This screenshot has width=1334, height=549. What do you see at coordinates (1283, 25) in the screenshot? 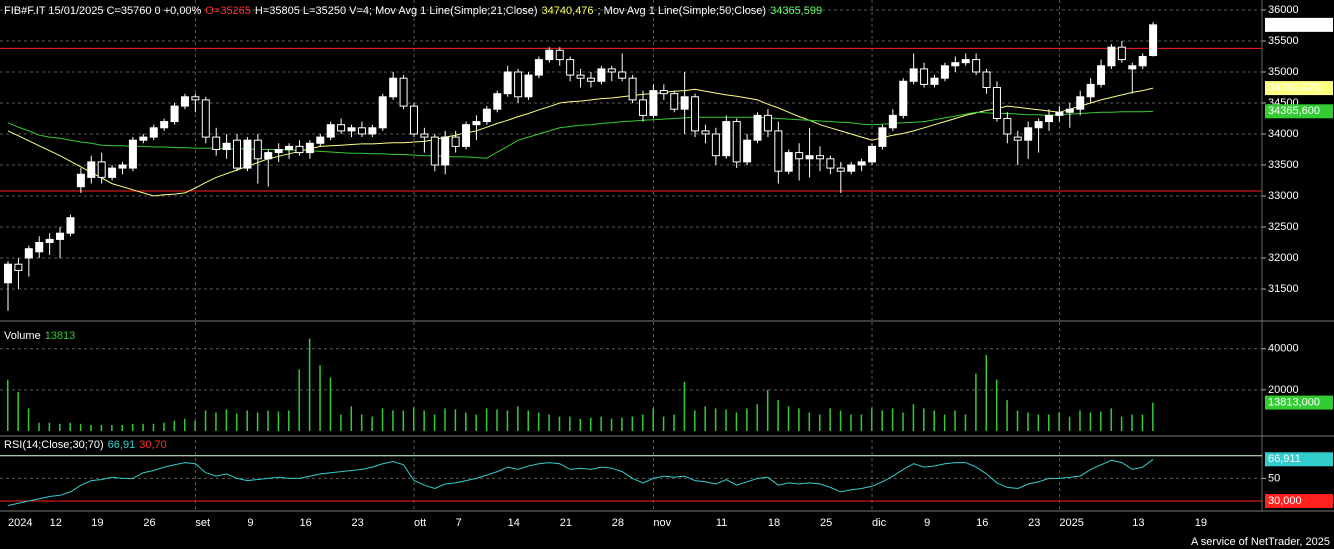
I see `value-badge-label: 35760` at bounding box center [1283, 25].